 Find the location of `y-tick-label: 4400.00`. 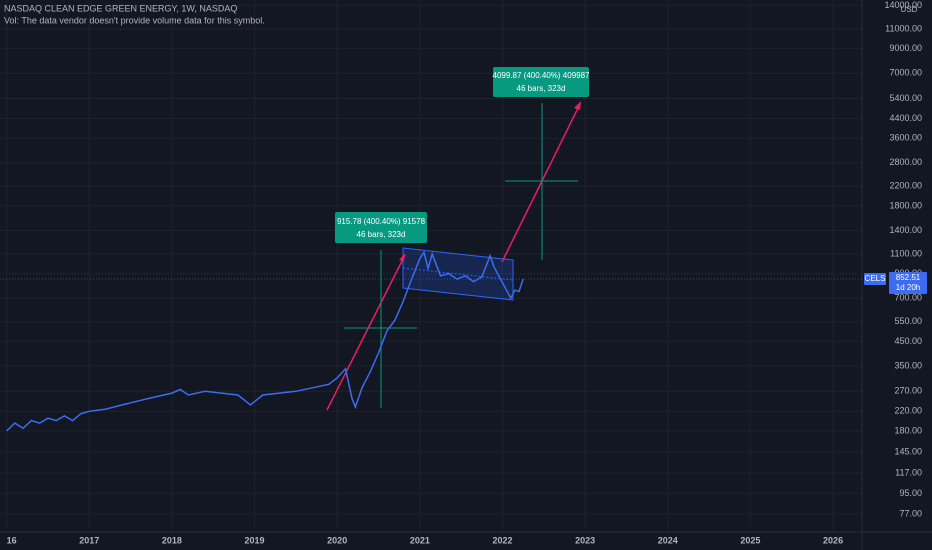

y-tick-label: 4400.00 is located at coordinates (905, 118).